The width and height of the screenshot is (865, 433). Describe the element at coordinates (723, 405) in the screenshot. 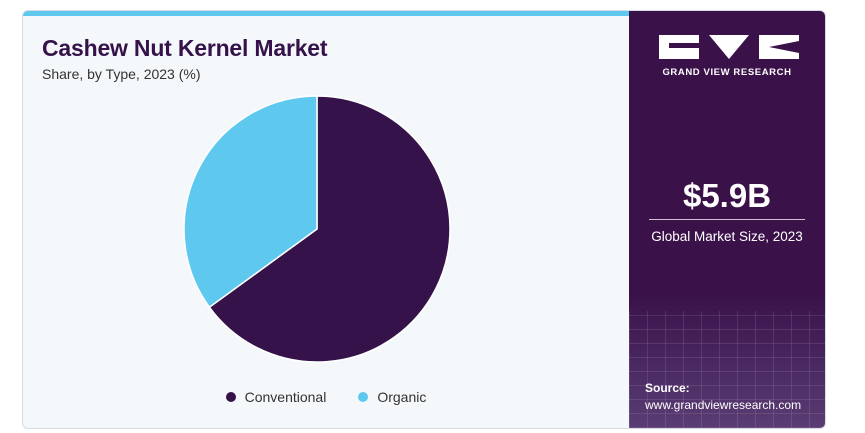

I see `source-url: www.grandviewresearch.com` at that location.